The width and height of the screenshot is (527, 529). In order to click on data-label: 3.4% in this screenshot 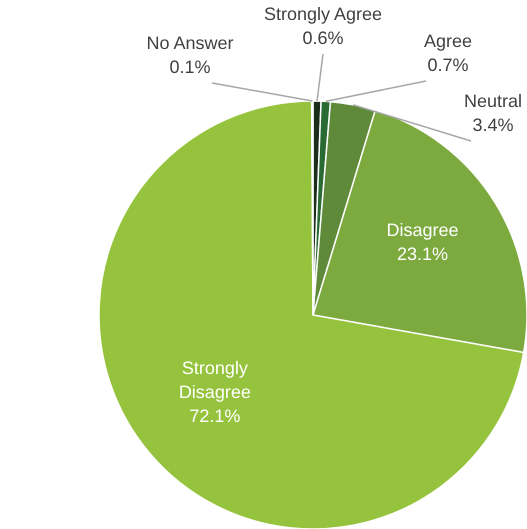, I will do `click(493, 125)`.